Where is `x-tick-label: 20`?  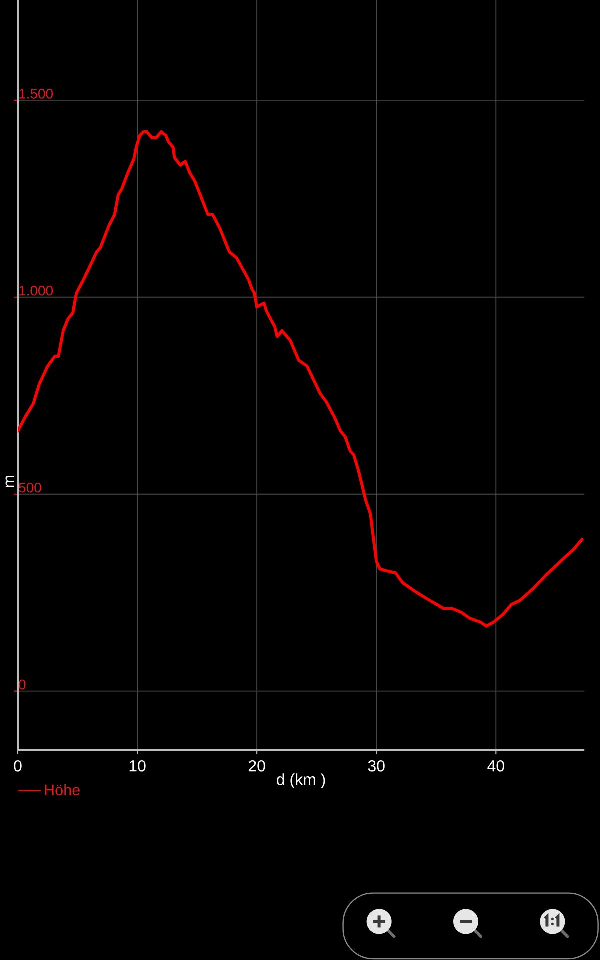
x-tick-label: 20 is located at coordinates (257, 766).